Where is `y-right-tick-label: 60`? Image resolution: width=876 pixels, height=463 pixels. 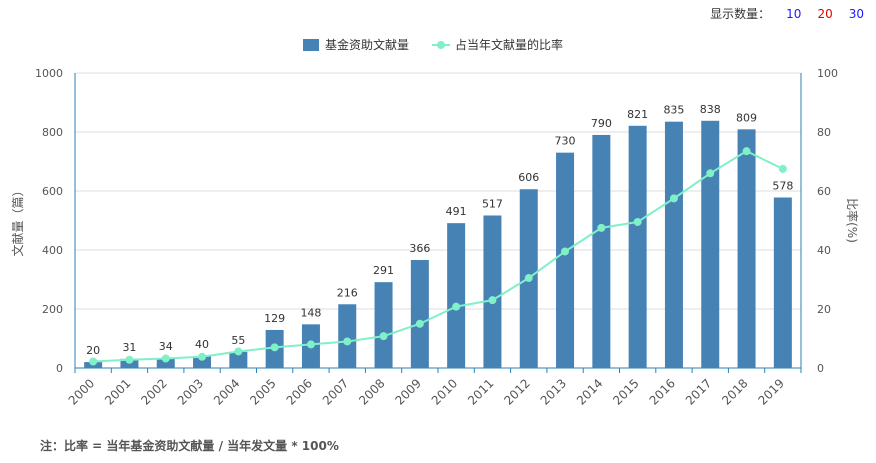 y-right-tick-label: 60 is located at coordinates (824, 191).